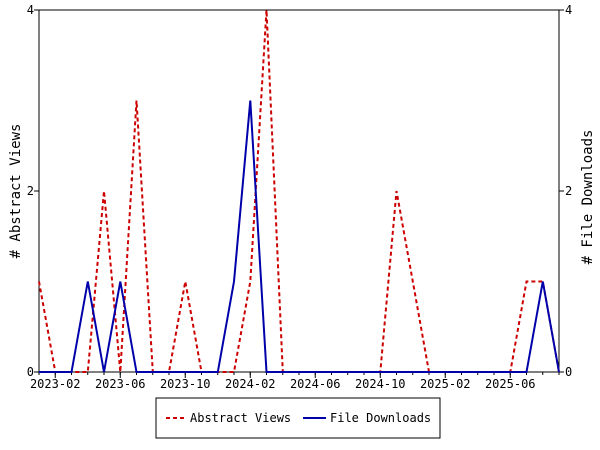  Describe the element at coordinates (240, 418) in the screenshot. I see `legend-label-abstract-views: Abstract Views` at that location.